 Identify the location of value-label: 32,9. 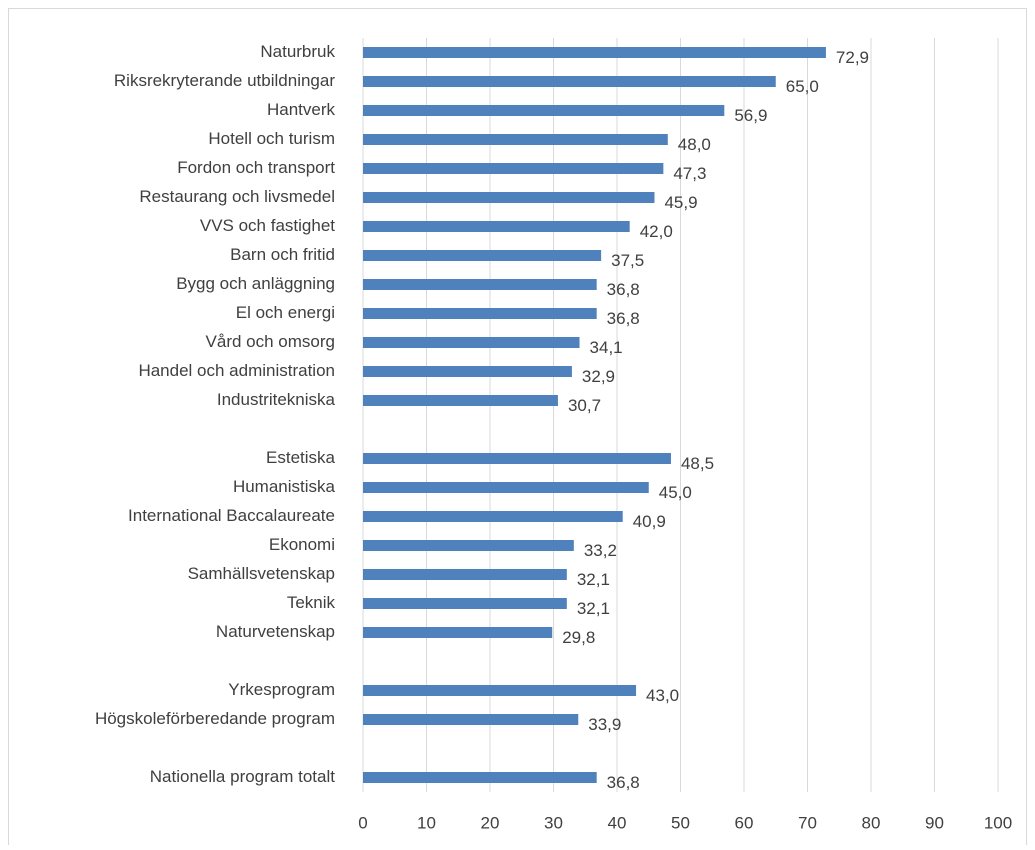
(598, 376).